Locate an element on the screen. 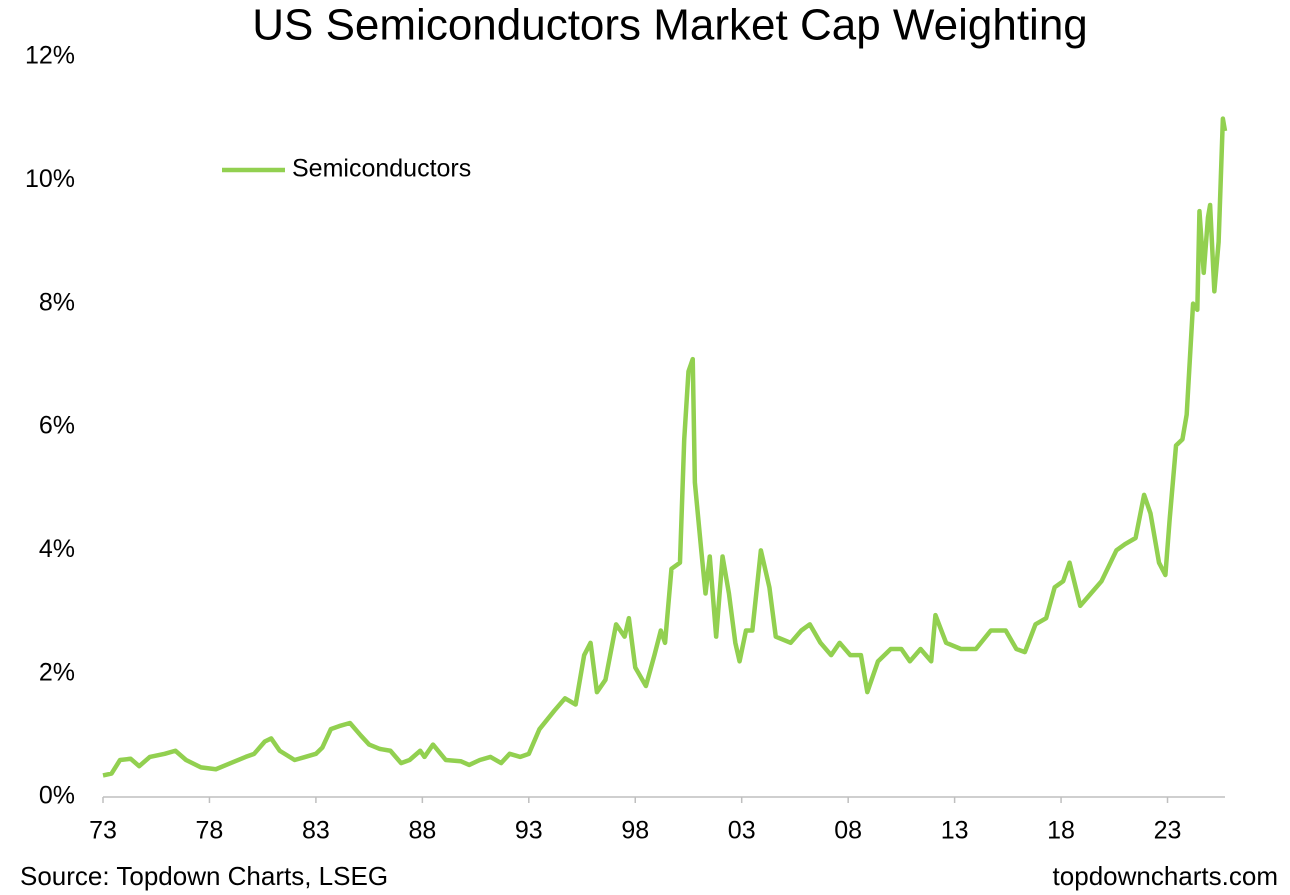 This screenshot has height=895, width=1290. y-tick-label: 6% is located at coordinates (57, 426).